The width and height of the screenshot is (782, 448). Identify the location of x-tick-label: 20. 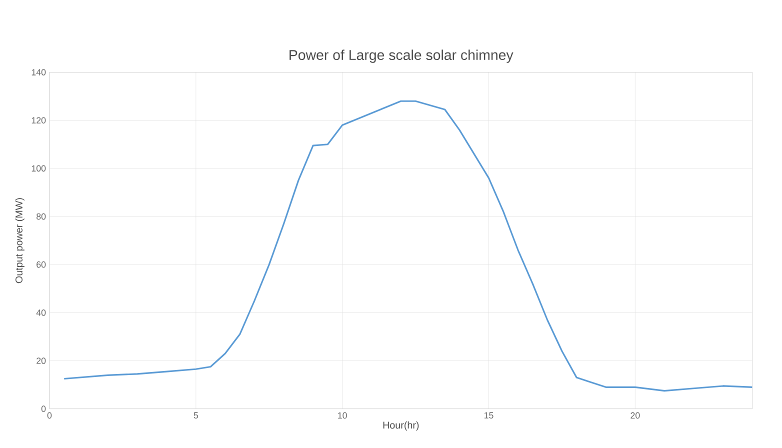
(635, 415).